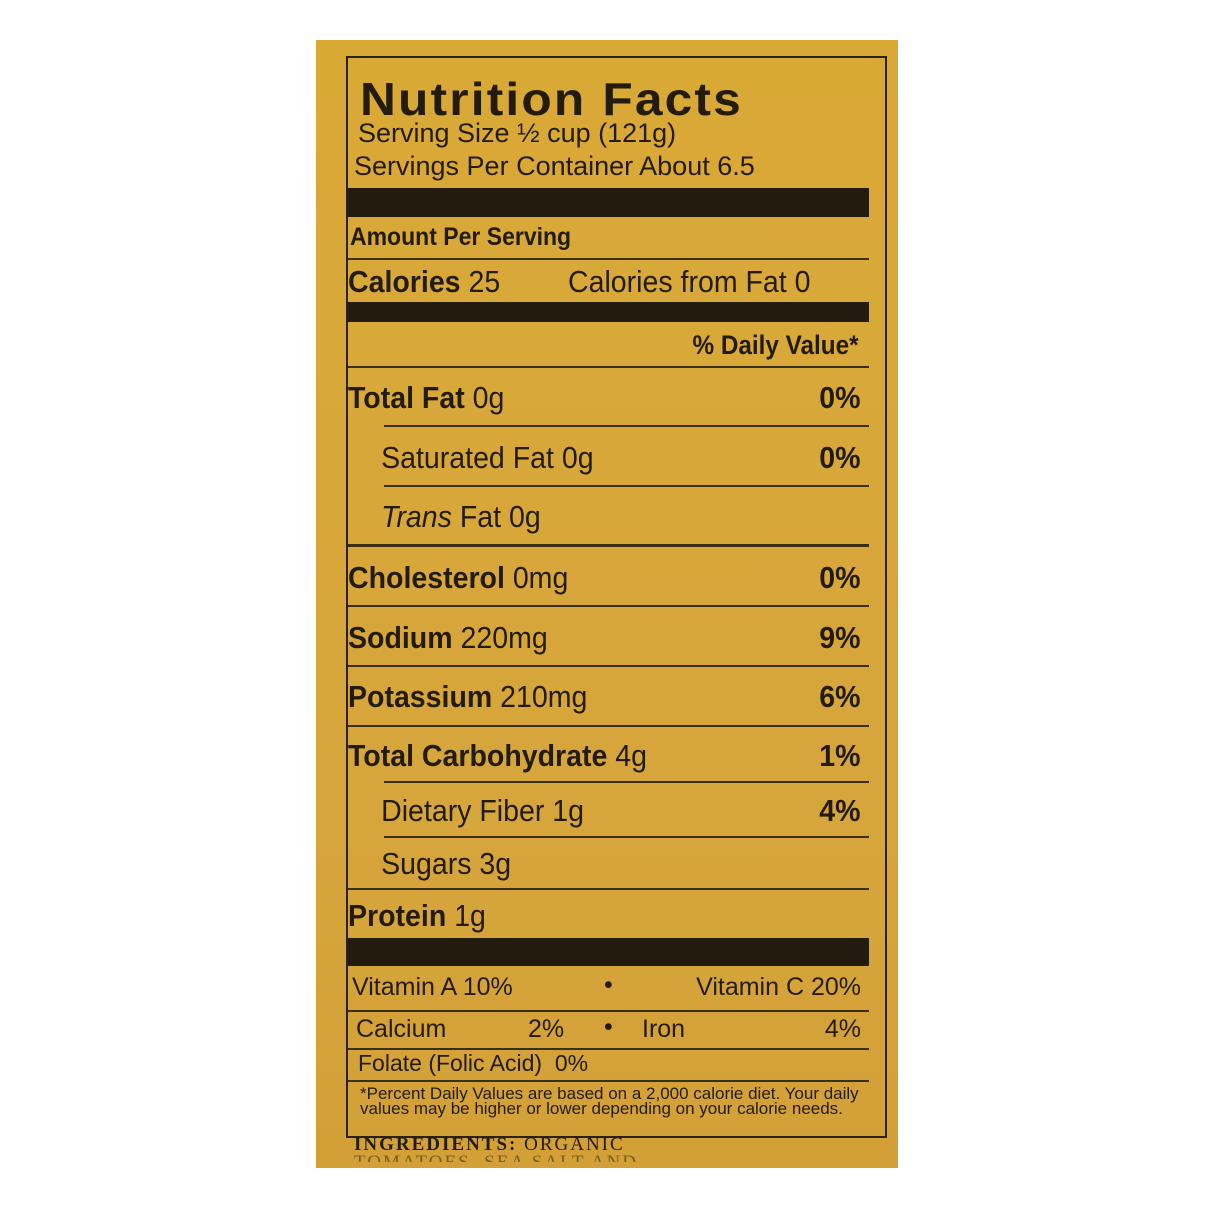 The width and height of the screenshot is (1214, 1214). What do you see at coordinates (604, 637) in the screenshot?
I see `nutrient-row-sodium: Sodium 220mg 9%` at bounding box center [604, 637].